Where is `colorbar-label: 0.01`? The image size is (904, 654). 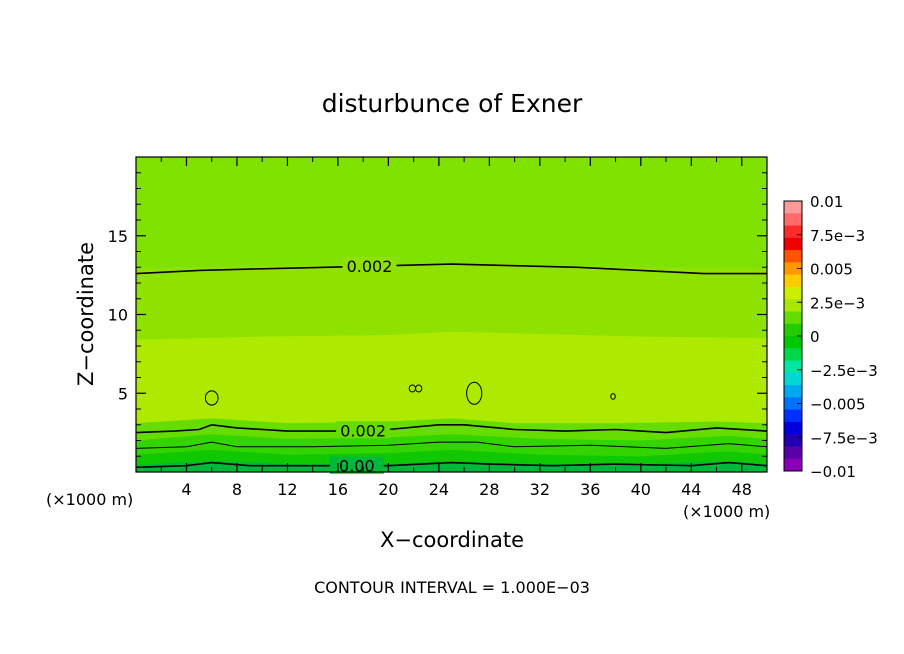
colorbar-label: 0.01 is located at coordinates (826, 202).